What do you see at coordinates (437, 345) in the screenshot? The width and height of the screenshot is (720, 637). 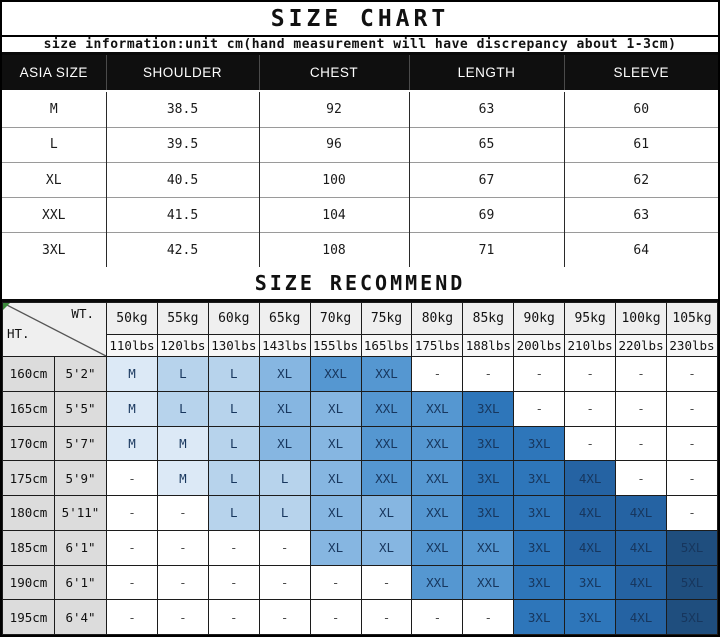 I see `weight-lbs-header: 175lbs` at bounding box center [437, 345].